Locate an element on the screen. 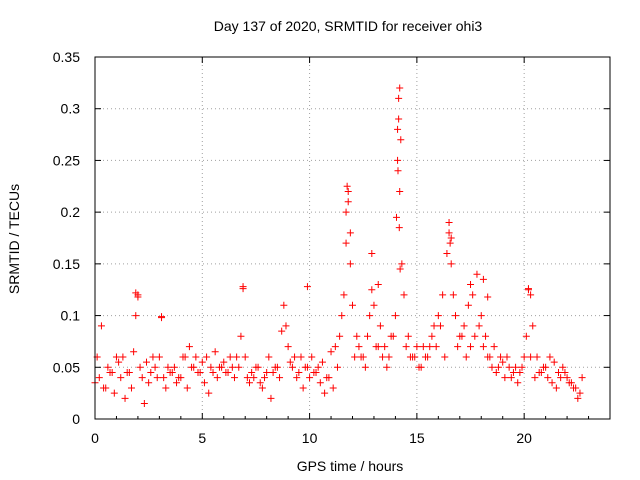  x-tick-label: 10 is located at coordinates (310, 438).